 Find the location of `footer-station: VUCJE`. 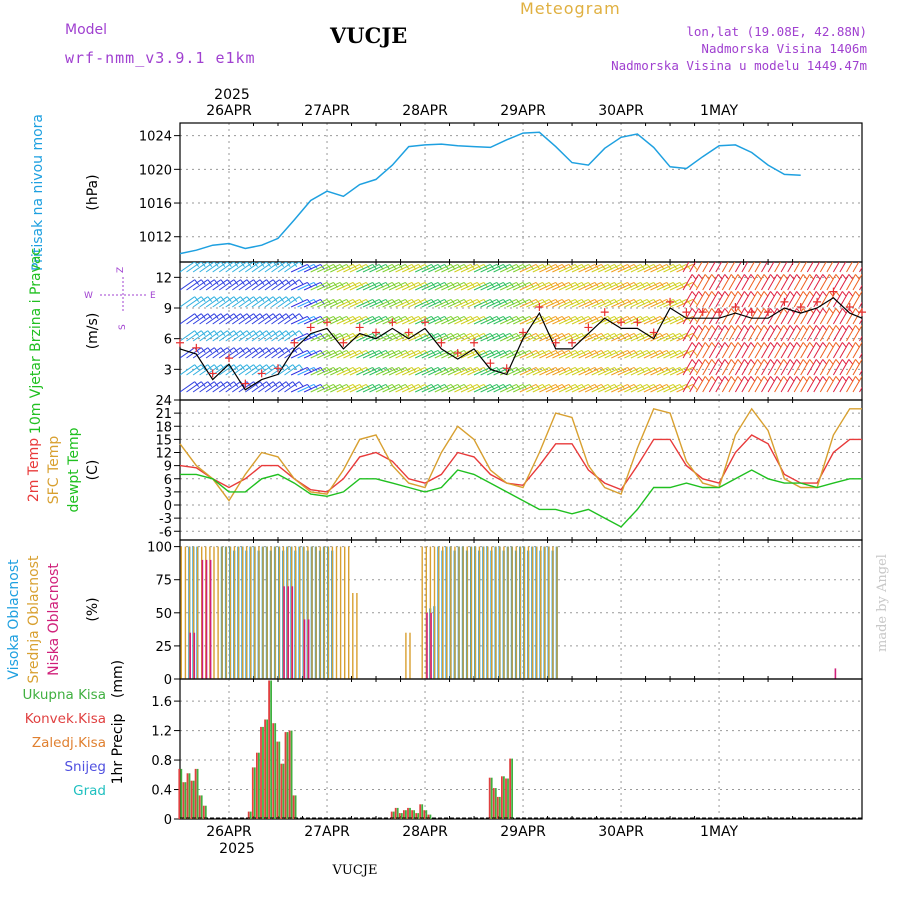

footer-station: VUCJE is located at coordinates (355, 870).